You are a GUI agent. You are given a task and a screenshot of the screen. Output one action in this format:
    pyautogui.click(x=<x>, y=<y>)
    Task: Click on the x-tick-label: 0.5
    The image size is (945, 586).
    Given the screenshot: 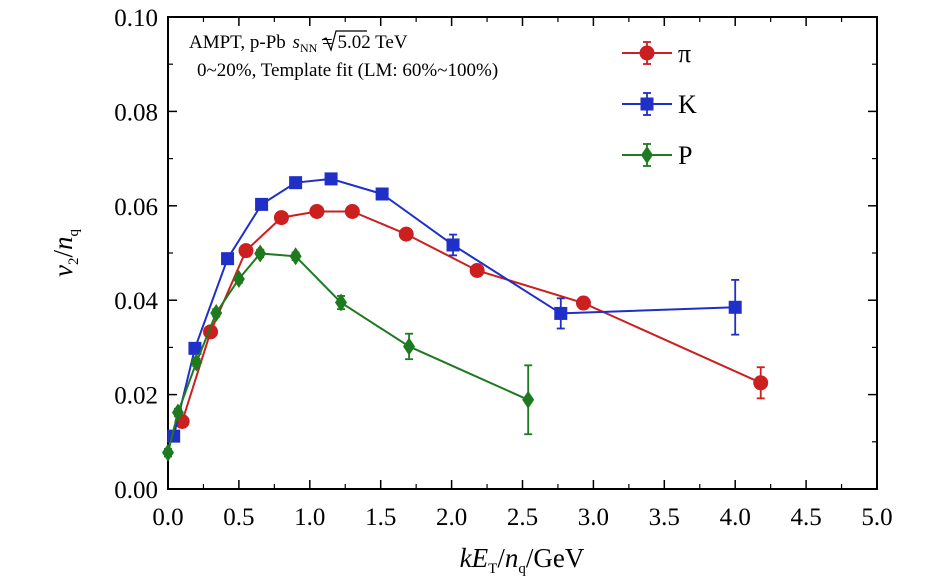 What is the action you would take?
    pyautogui.click(x=238, y=517)
    